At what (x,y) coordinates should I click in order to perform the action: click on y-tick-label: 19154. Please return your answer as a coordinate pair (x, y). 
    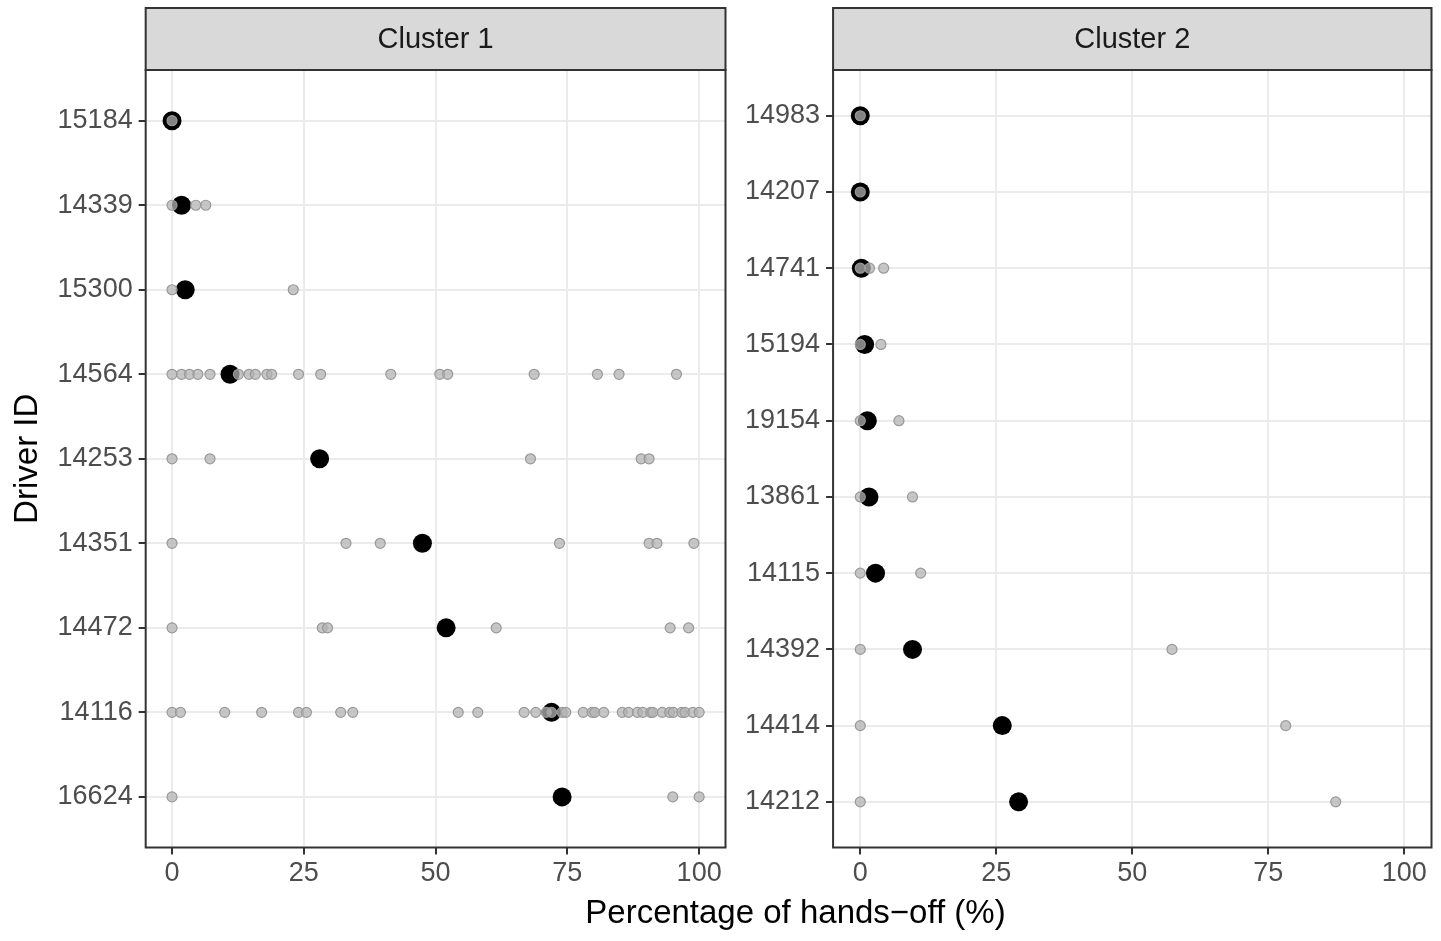
    Looking at the image, I should click on (782, 419).